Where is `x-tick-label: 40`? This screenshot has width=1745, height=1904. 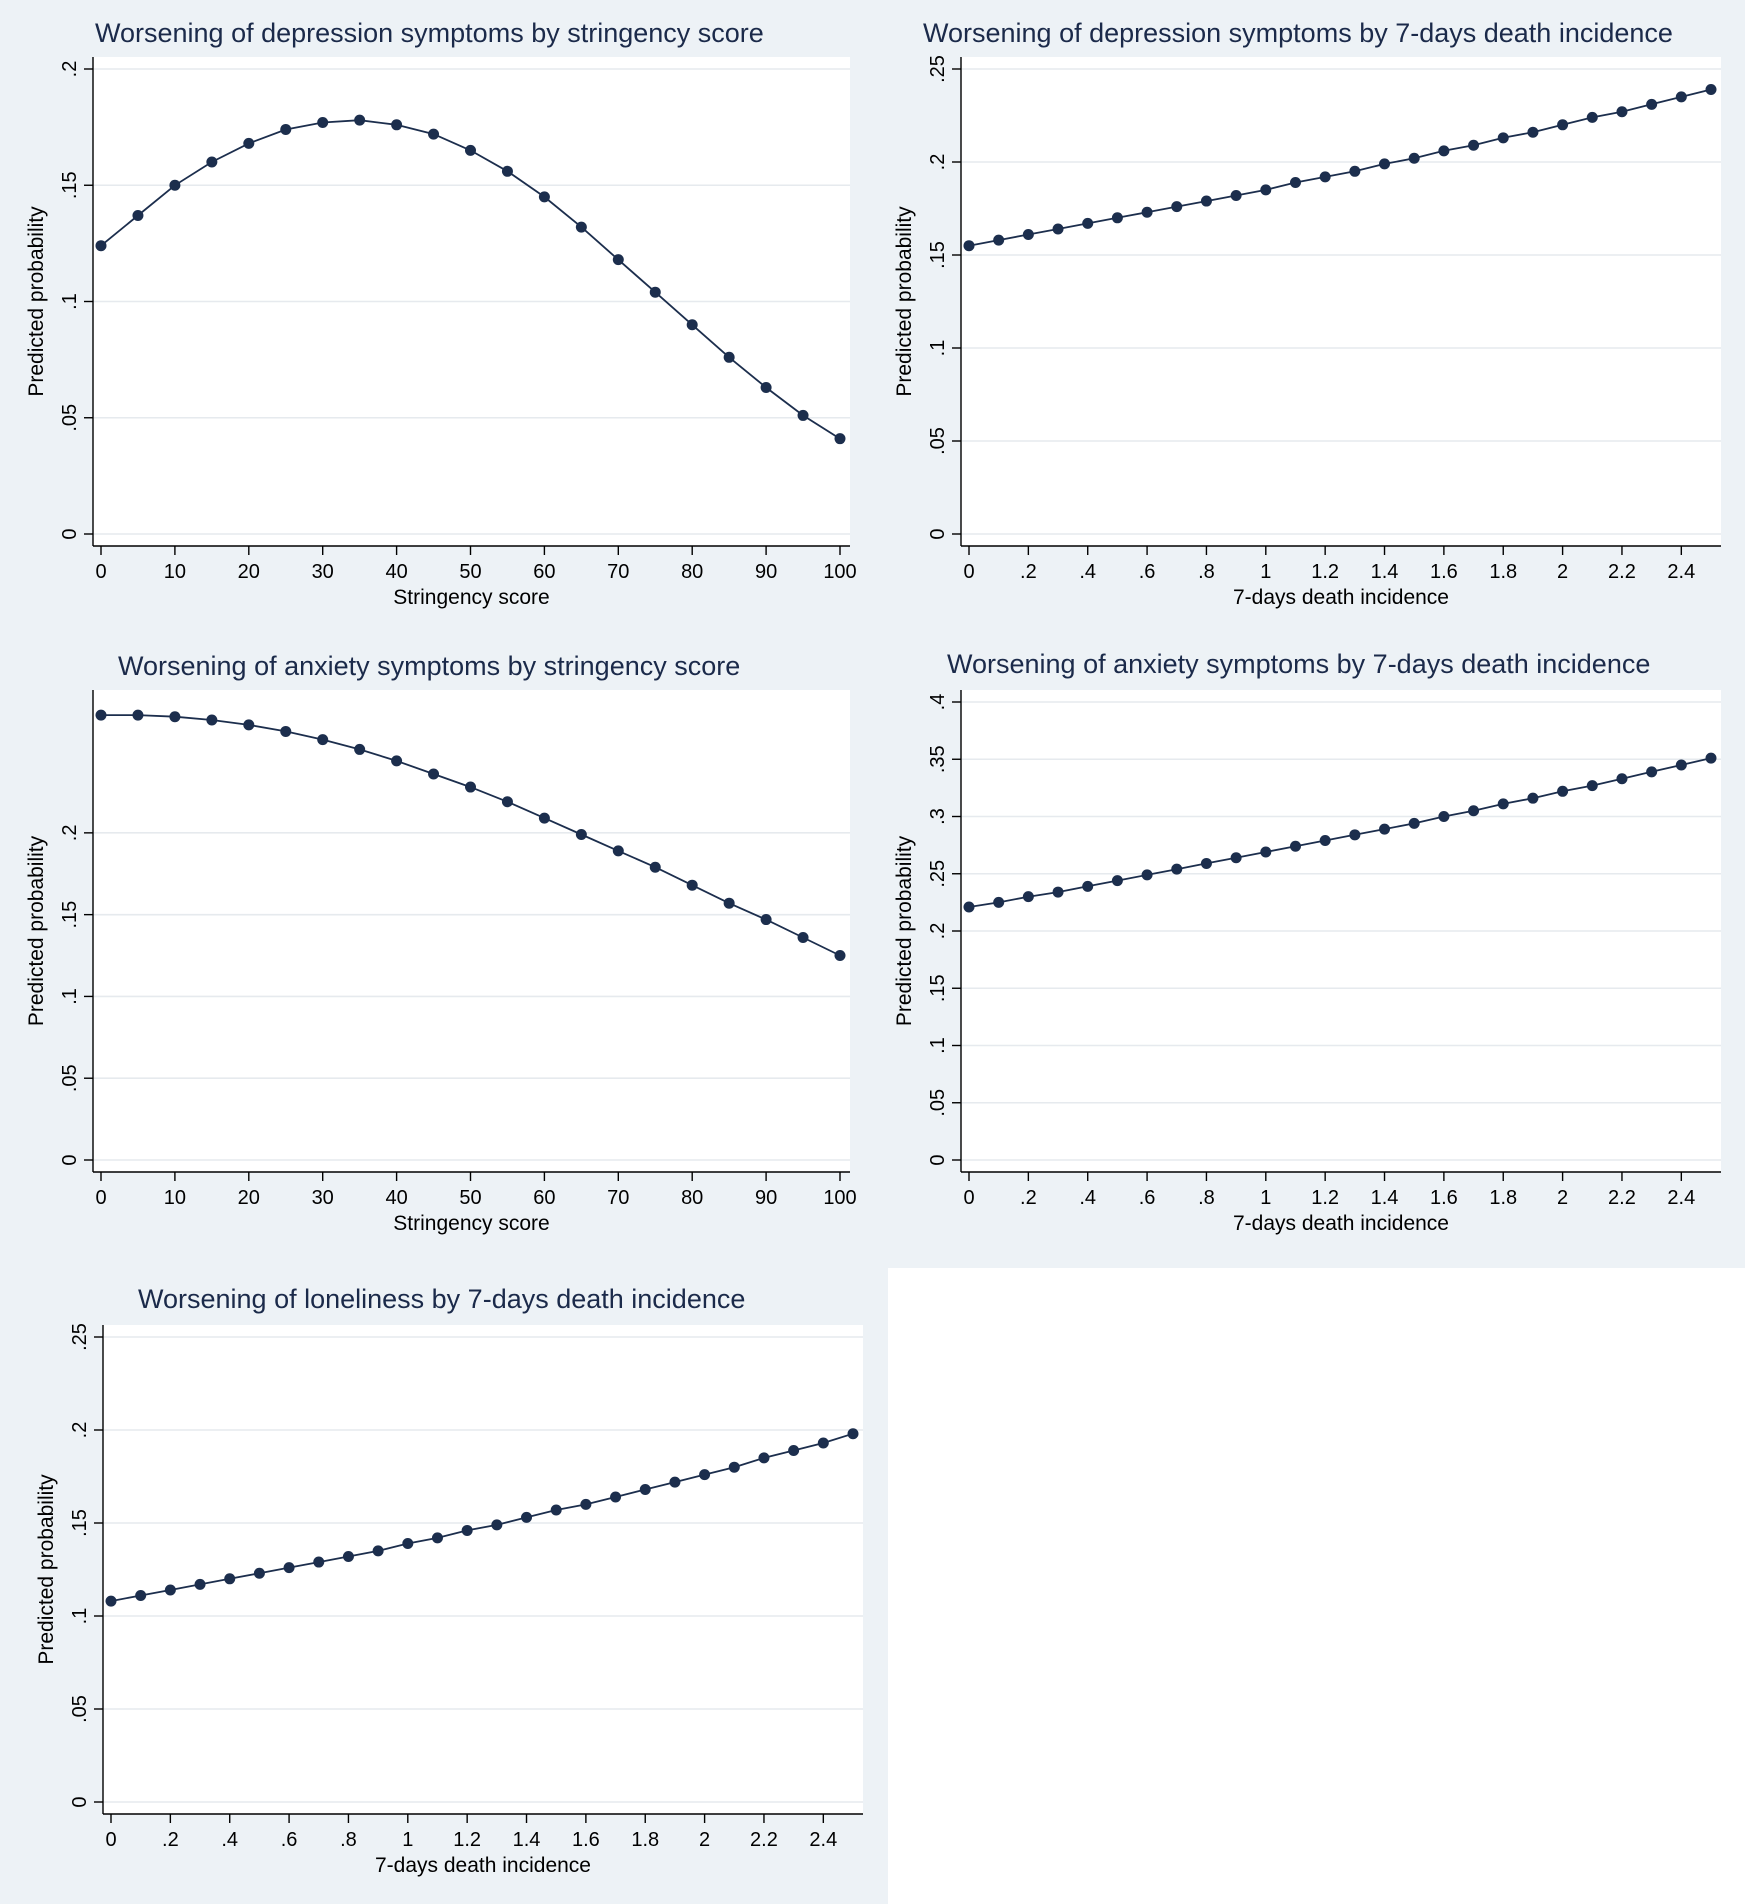 x-tick-label: 40 is located at coordinates (396, 572).